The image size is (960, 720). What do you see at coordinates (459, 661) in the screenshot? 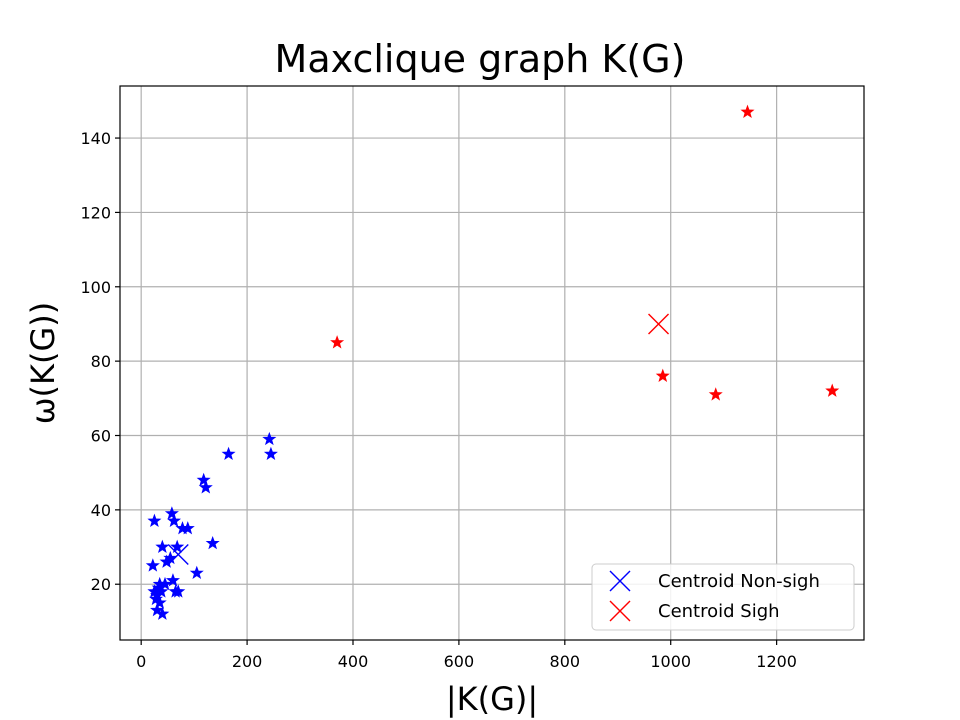
I see `x-tick-label: 600` at bounding box center [459, 661].